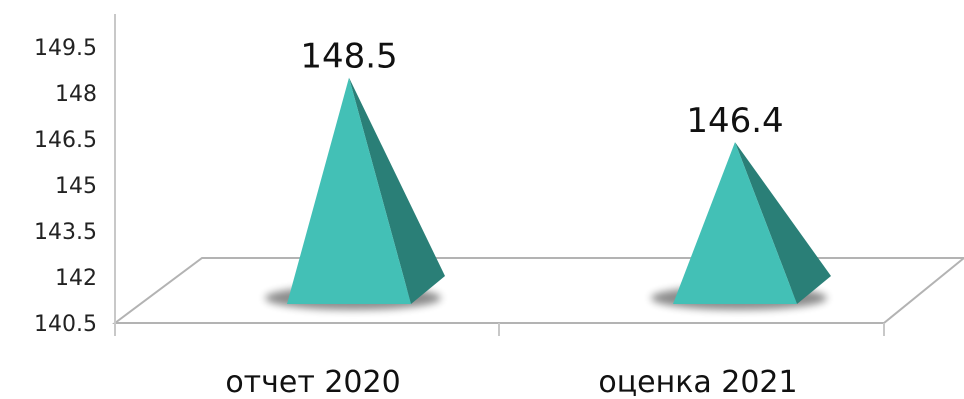  I want to click on y-tick-label: 148, so click(76, 94).